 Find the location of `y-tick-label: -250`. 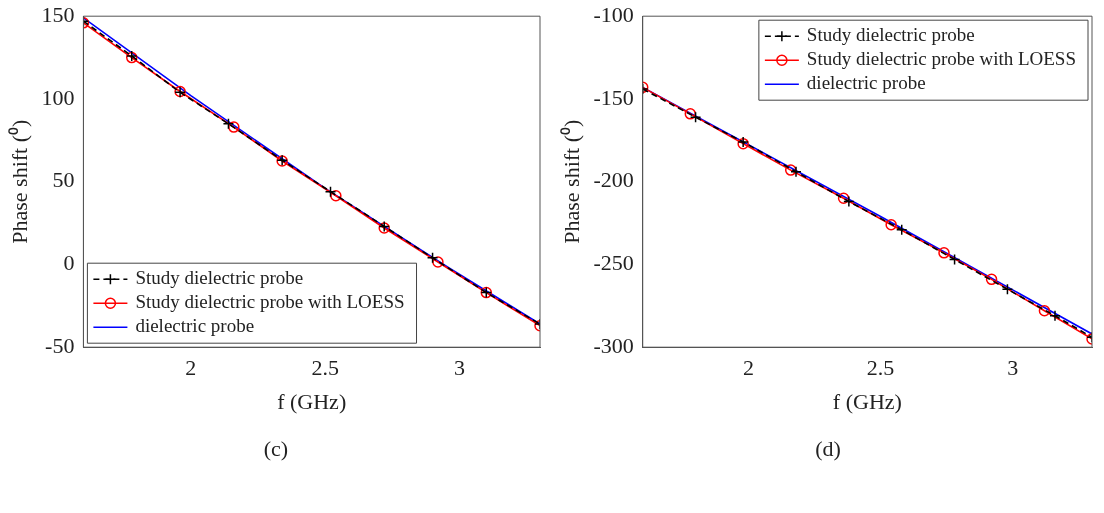

y-tick-label: -250 is located at coordinates (613, 263).